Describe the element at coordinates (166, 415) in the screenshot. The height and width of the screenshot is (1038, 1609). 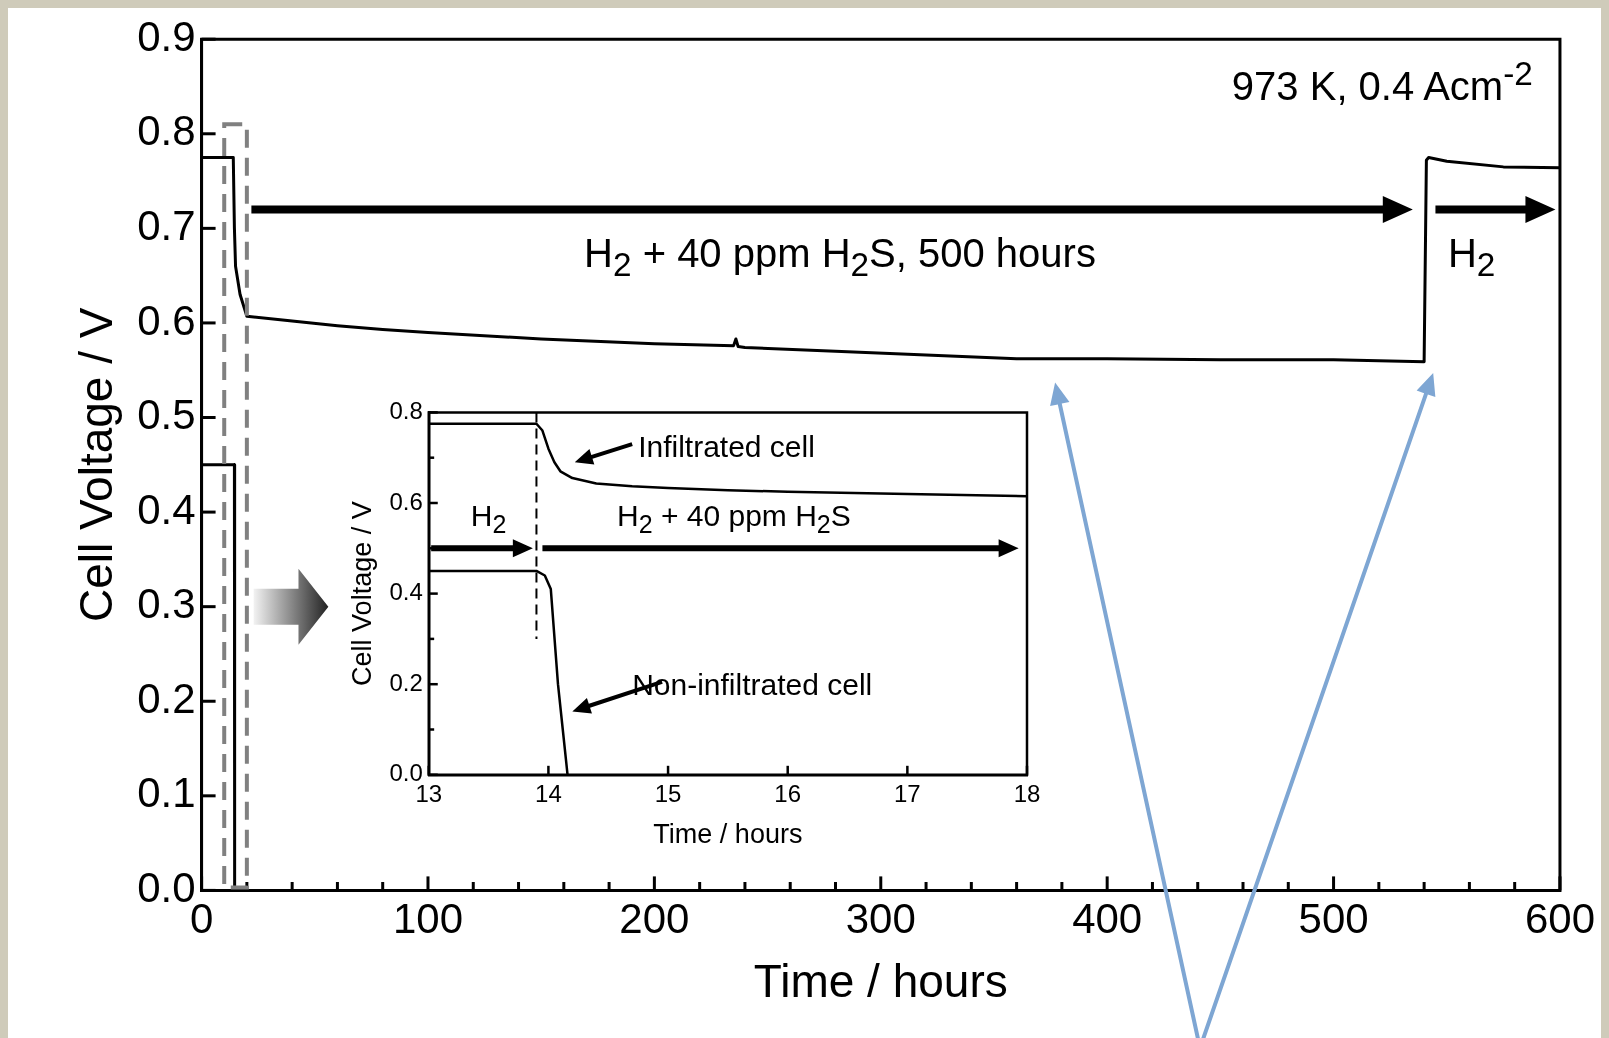
I see `y-tick-label: 0.5` at that location.